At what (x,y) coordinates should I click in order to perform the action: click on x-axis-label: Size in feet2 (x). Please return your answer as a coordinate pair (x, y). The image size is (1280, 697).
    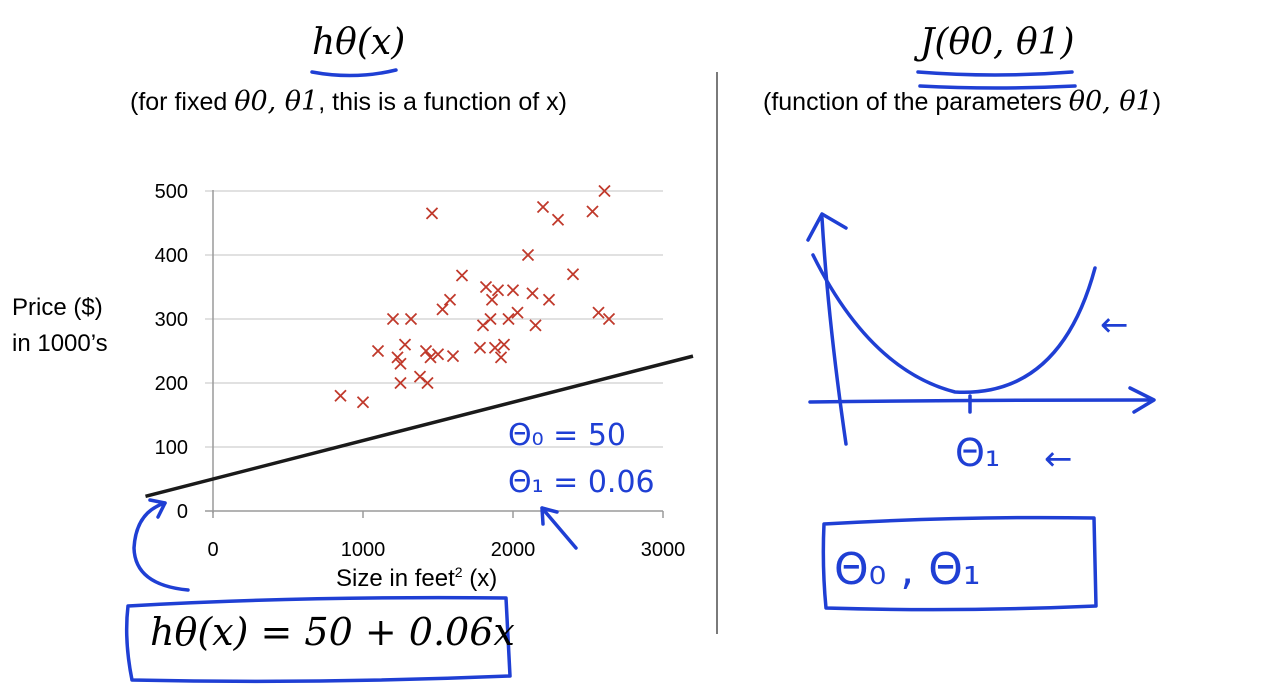
    Looking at the image, I should click on (416, 578).